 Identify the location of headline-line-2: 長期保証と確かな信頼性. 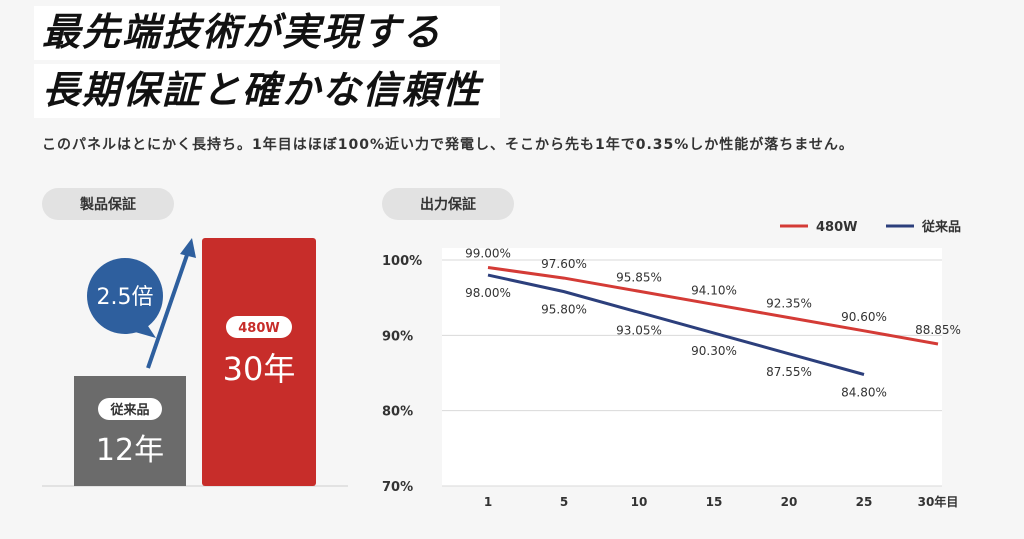
(267, 91).